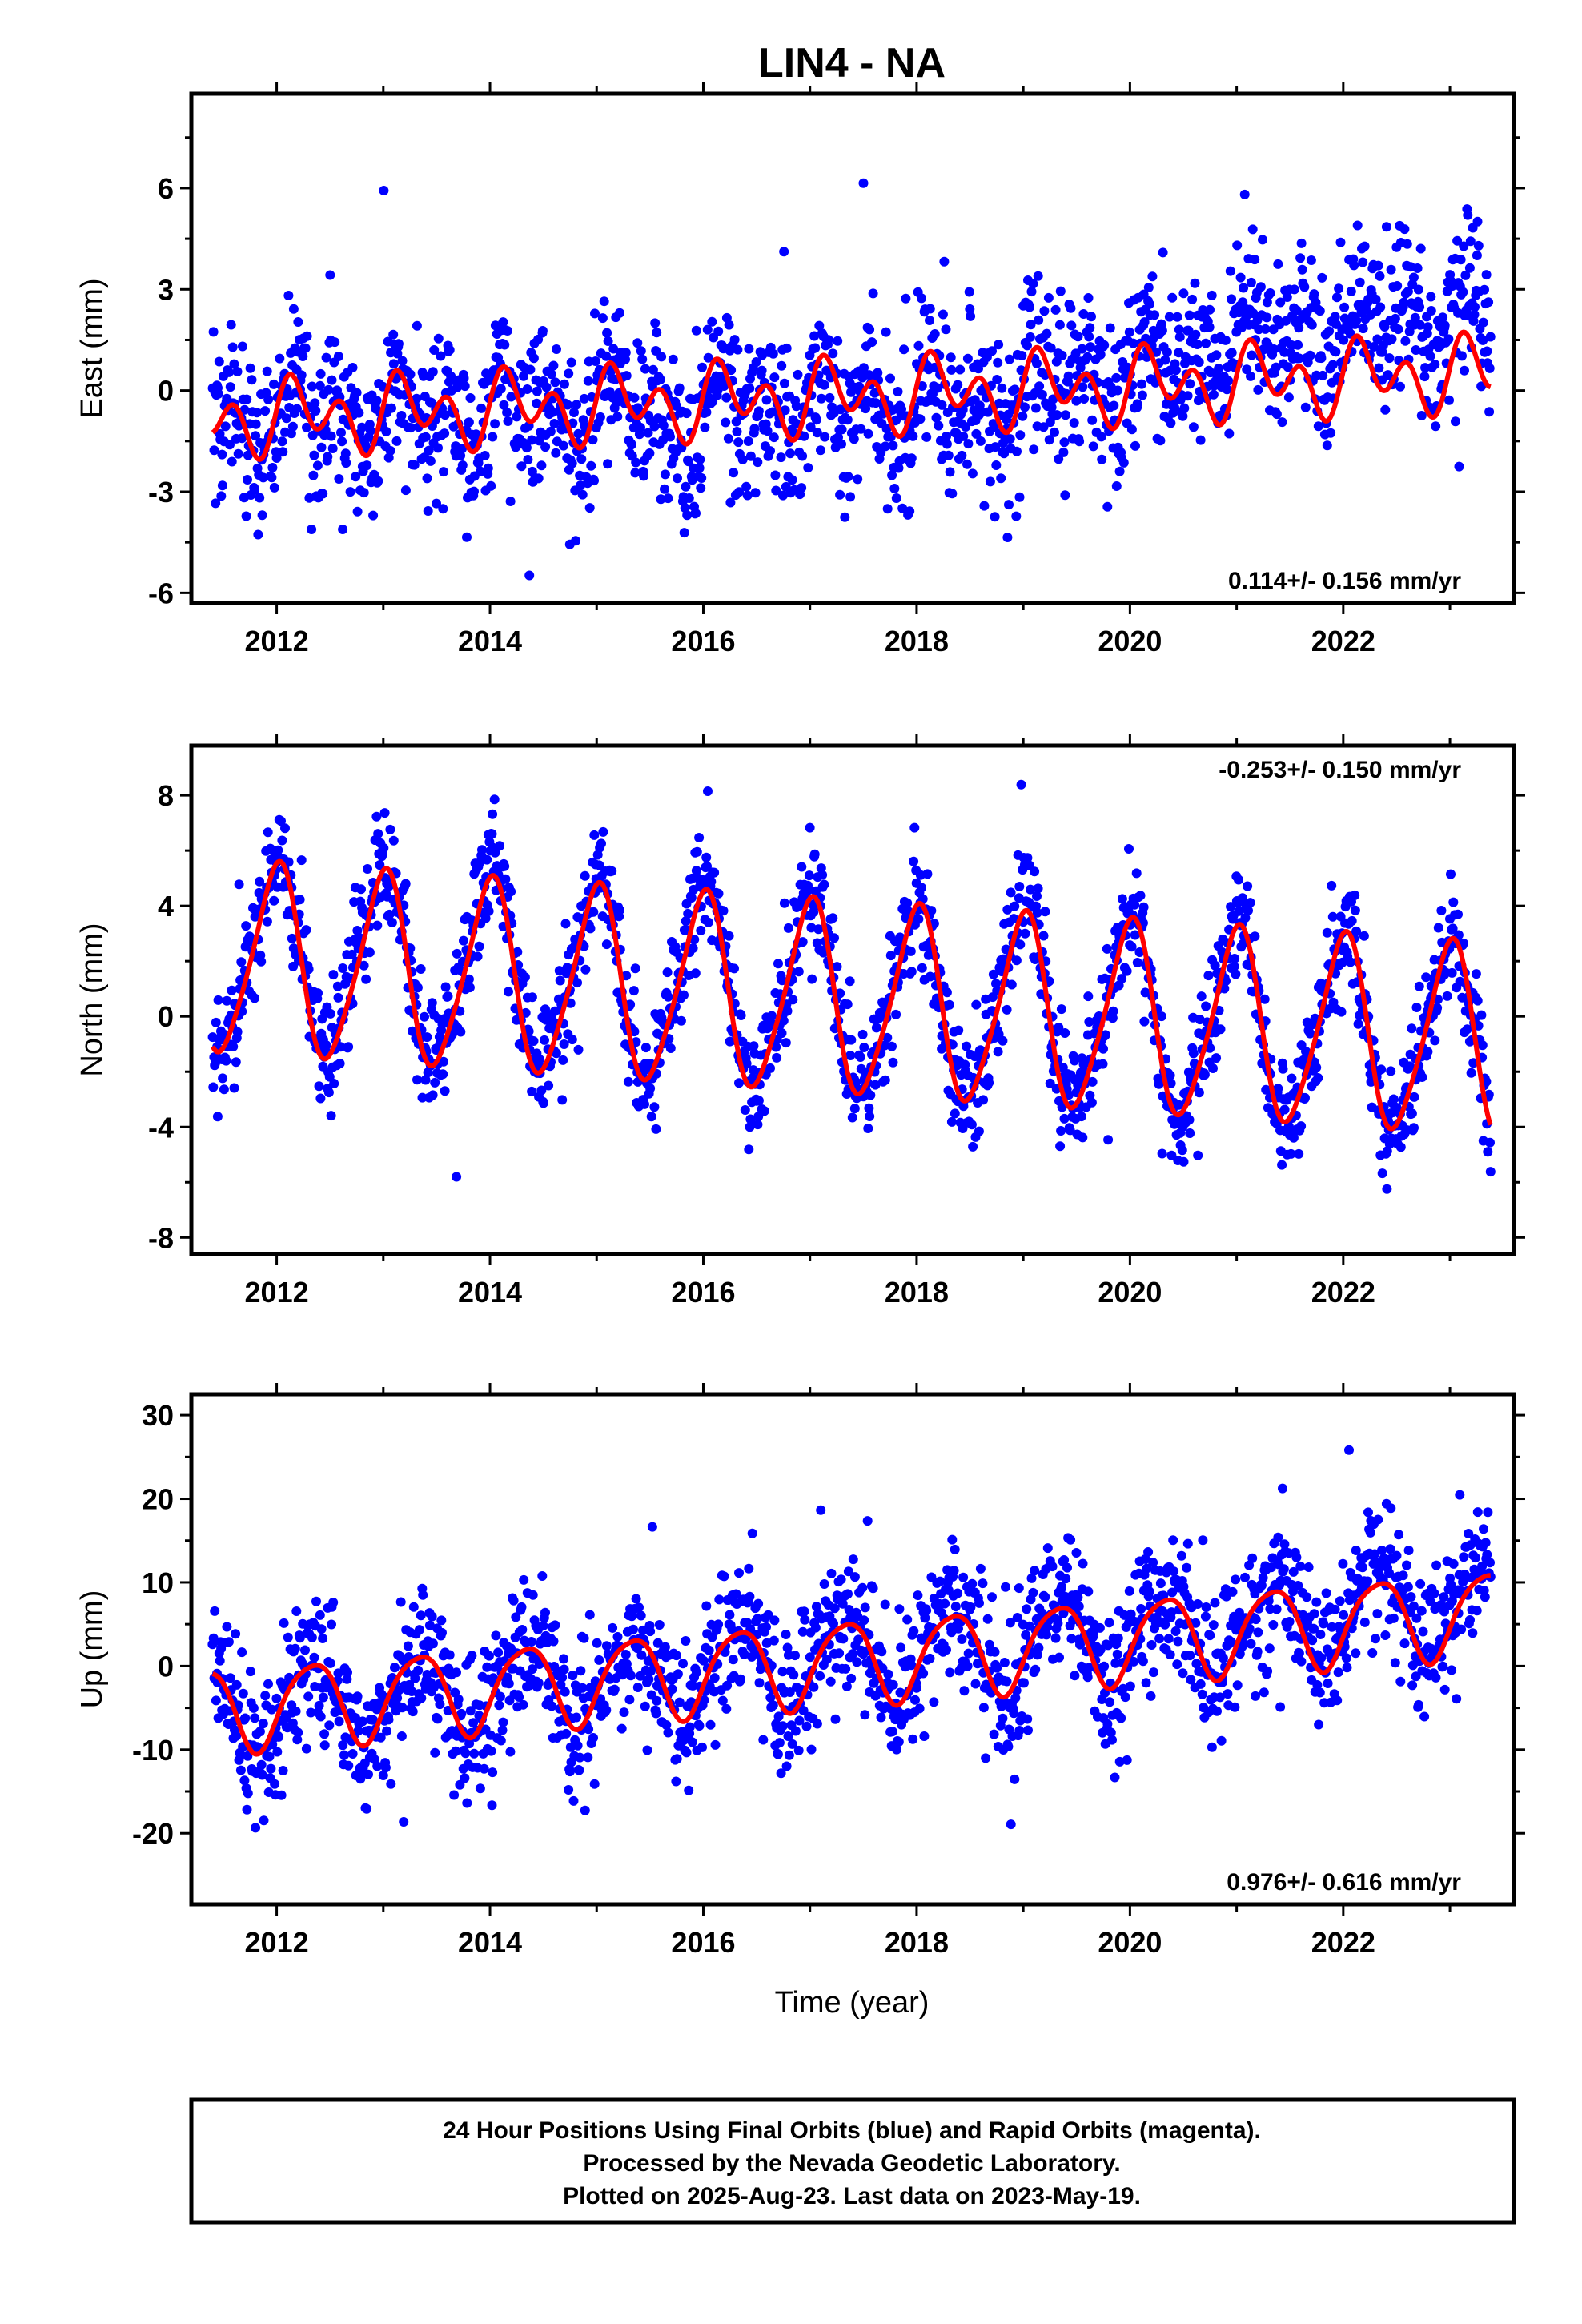  Describe the element at coordinates (852, 63) in the screenshot. I see `chart-title: LIN4 - NA` at that location.